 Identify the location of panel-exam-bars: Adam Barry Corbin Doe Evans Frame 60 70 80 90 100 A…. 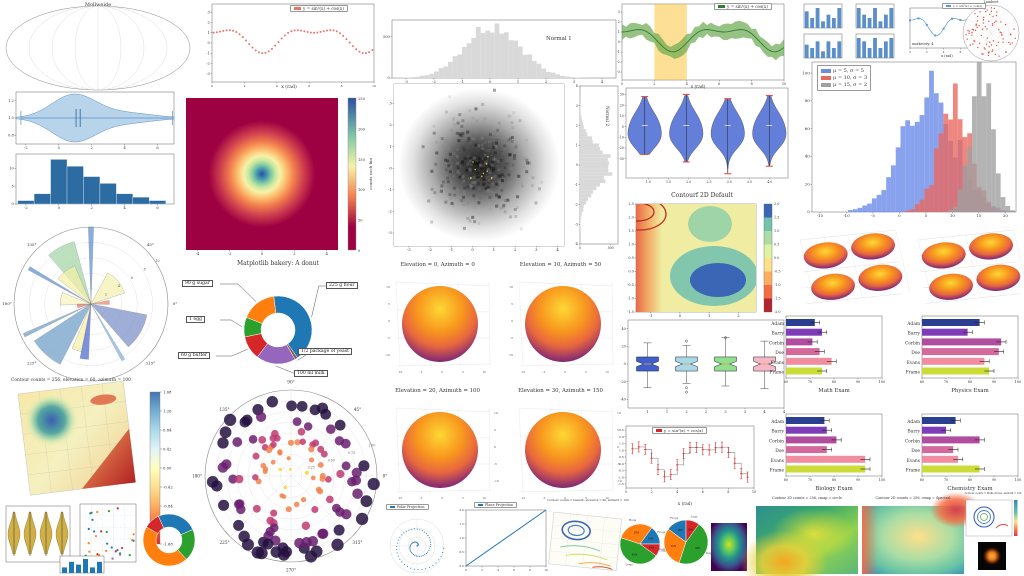
(889, 406).